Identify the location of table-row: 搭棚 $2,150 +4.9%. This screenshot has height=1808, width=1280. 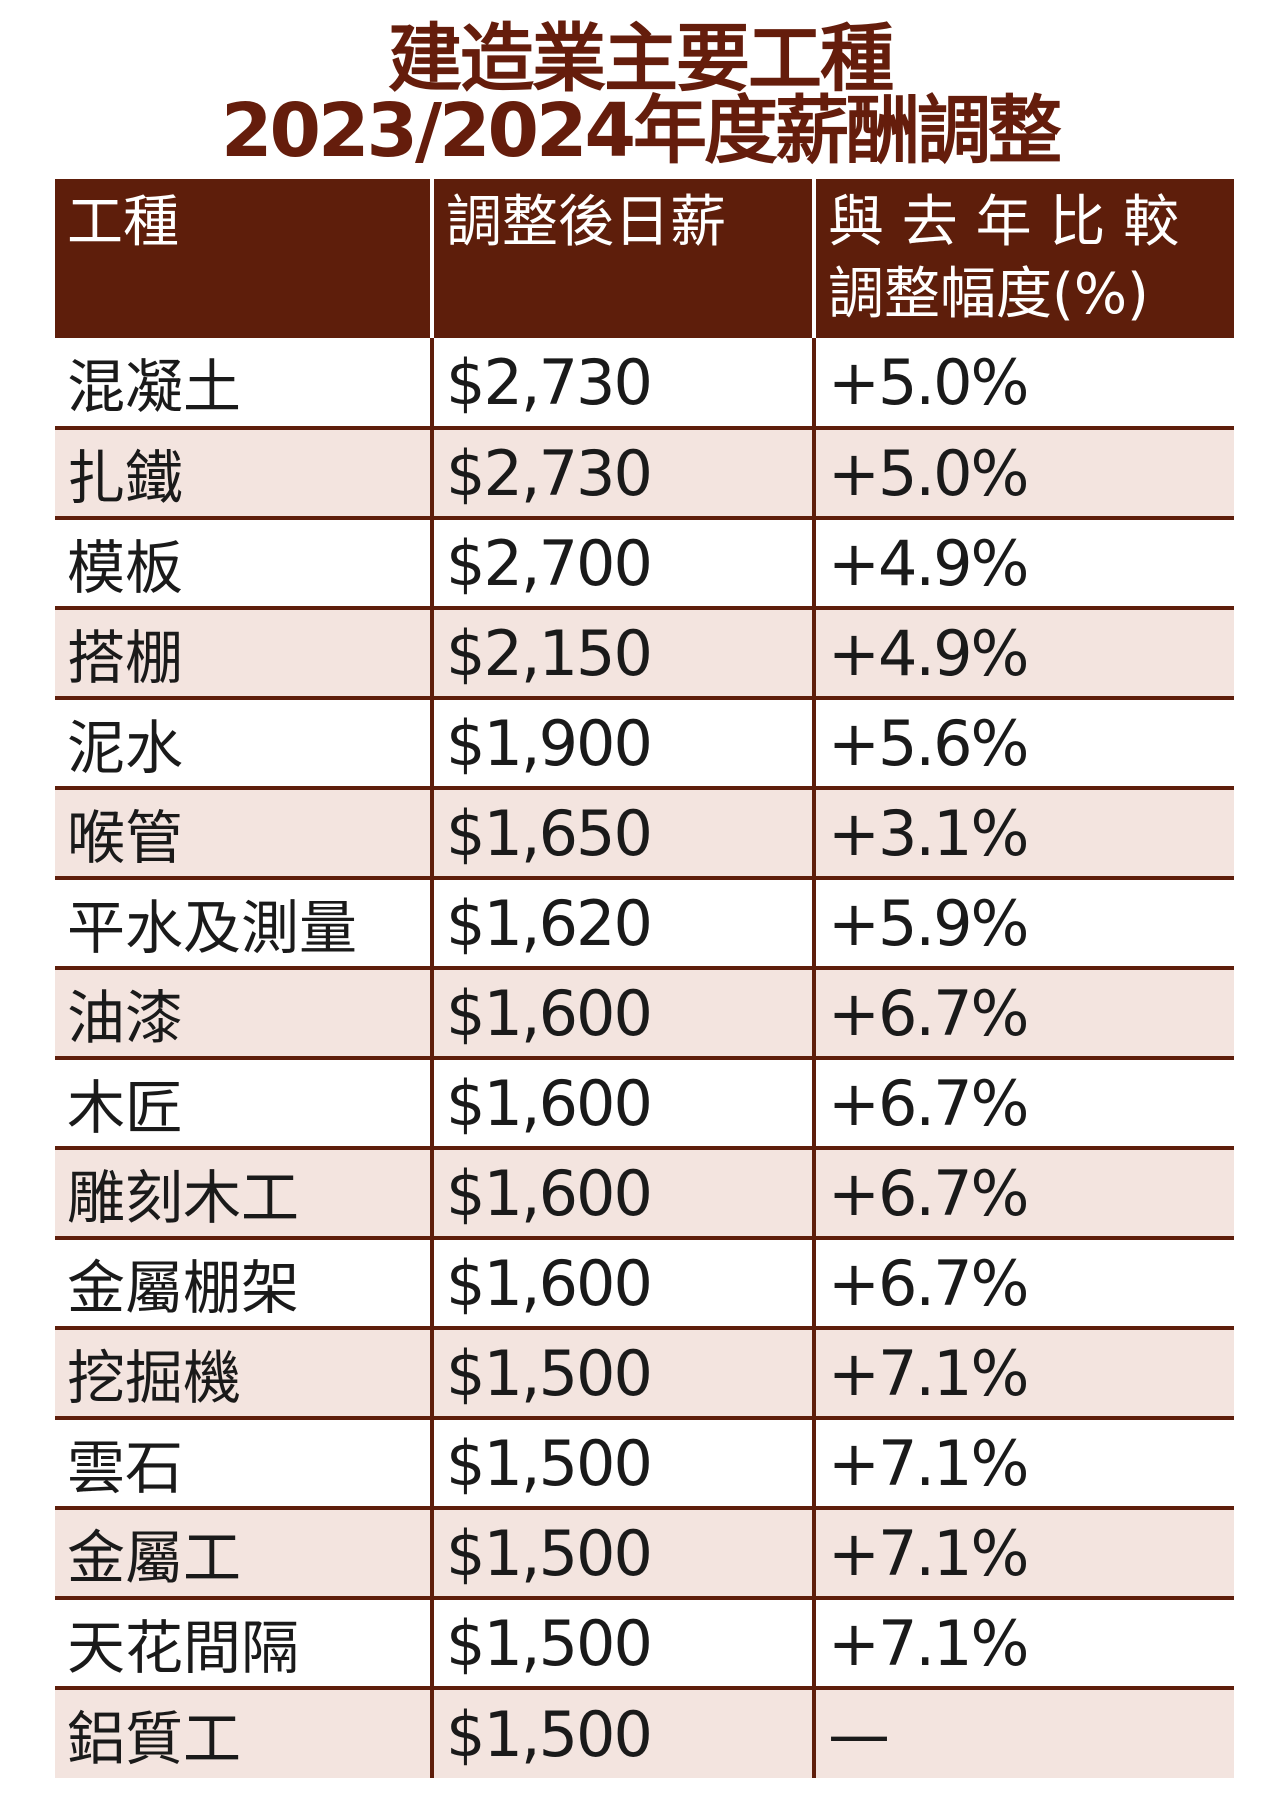
(644, 654).